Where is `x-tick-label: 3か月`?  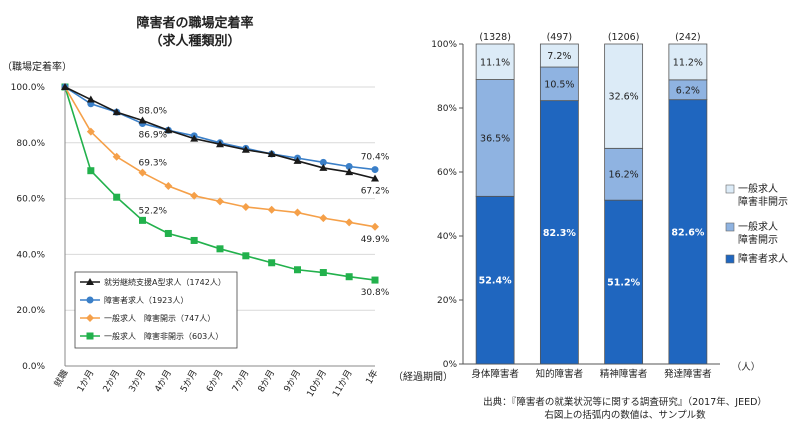
x-tick-label: 3か月 is located at coordinates (137, 381).